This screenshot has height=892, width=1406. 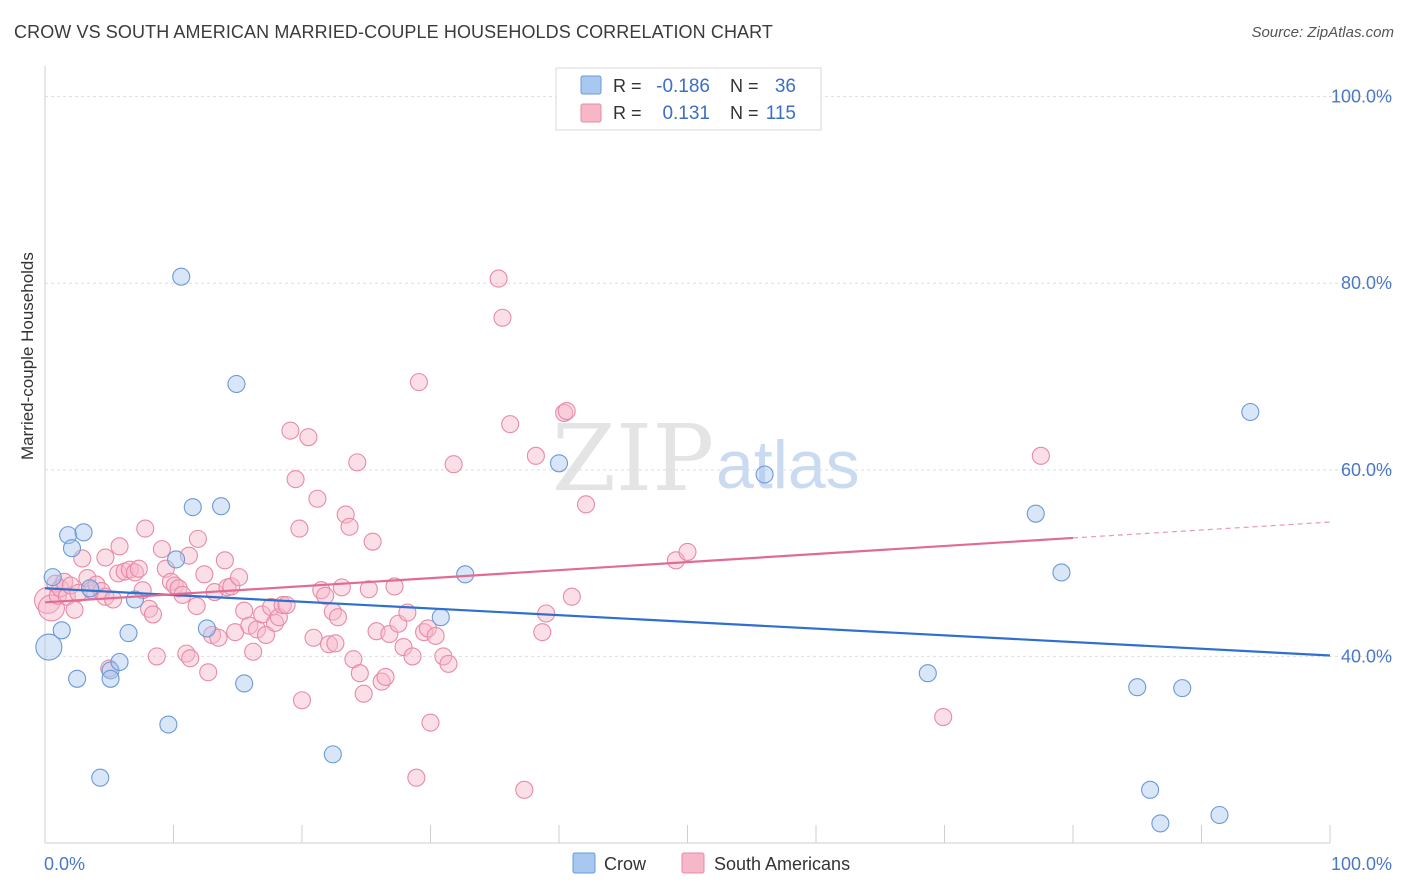 I want to click on x-tick-label-min: 0.0%, so click(x=64, y=864).